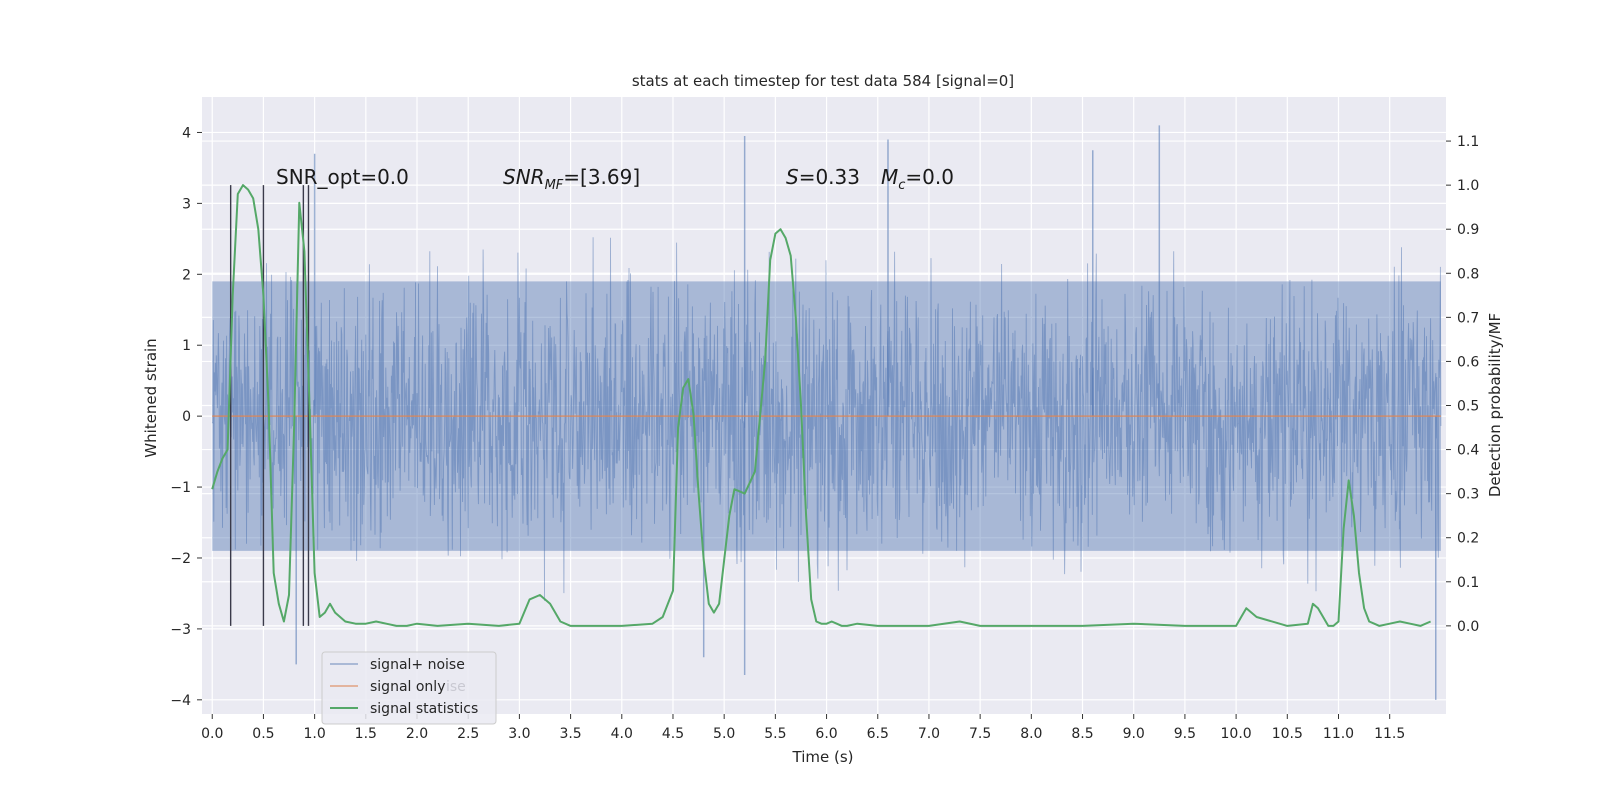  I want to click on x-tick-label: 3.5, so click(570, 734).